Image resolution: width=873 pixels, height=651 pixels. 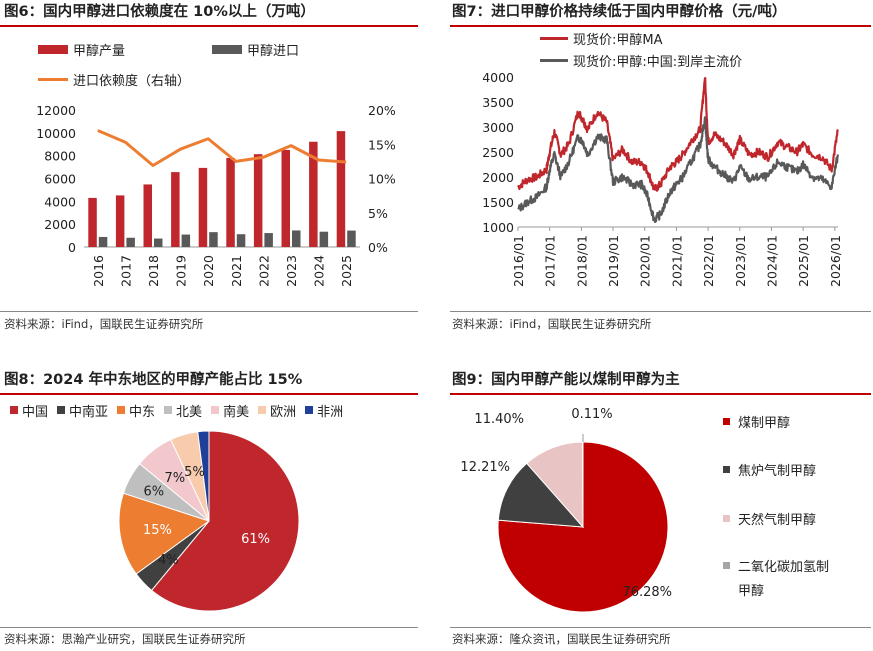 I want to click on fig6-legend-production: 甲醇产量, so click(x=81, y=49).